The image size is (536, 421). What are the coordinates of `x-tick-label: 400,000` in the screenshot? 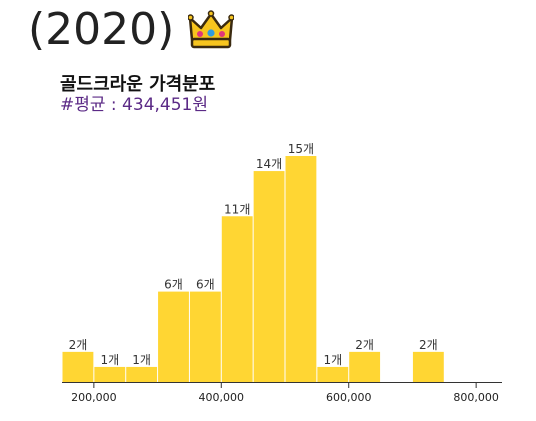 It's located at (222, 397).